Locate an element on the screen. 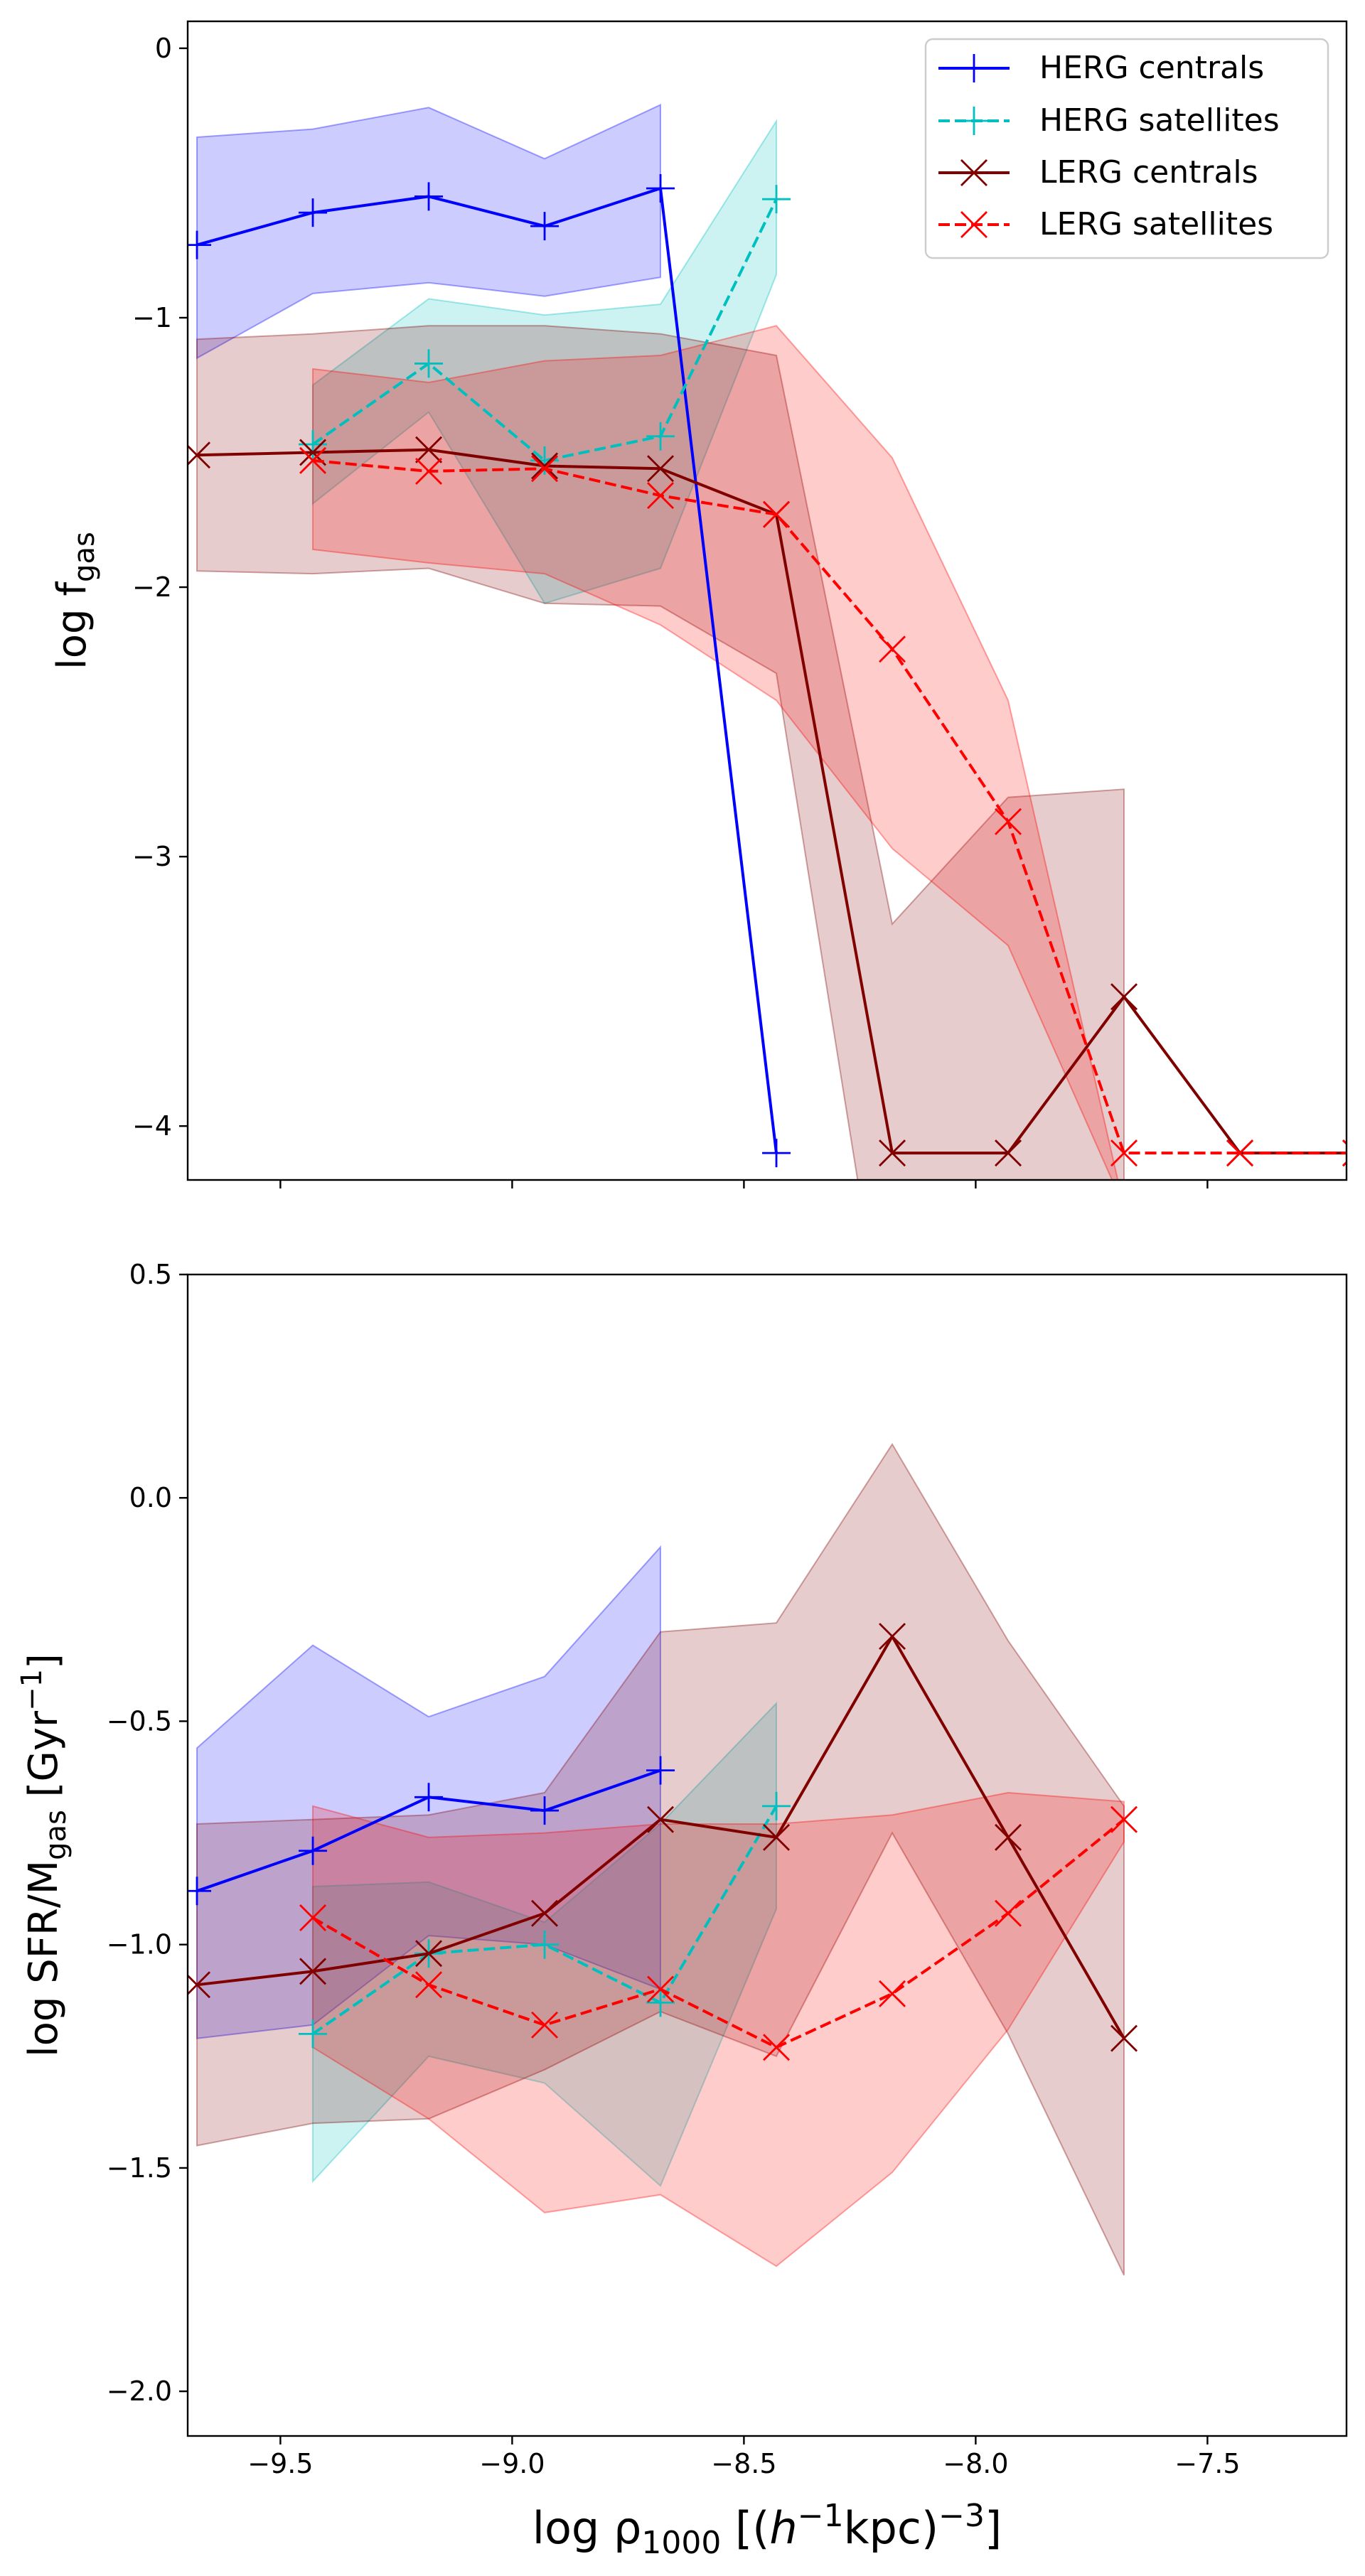 This screenshot has height=2576, width=1365. x-tick-label: −9.5 is located at coordinates (280, 2463).